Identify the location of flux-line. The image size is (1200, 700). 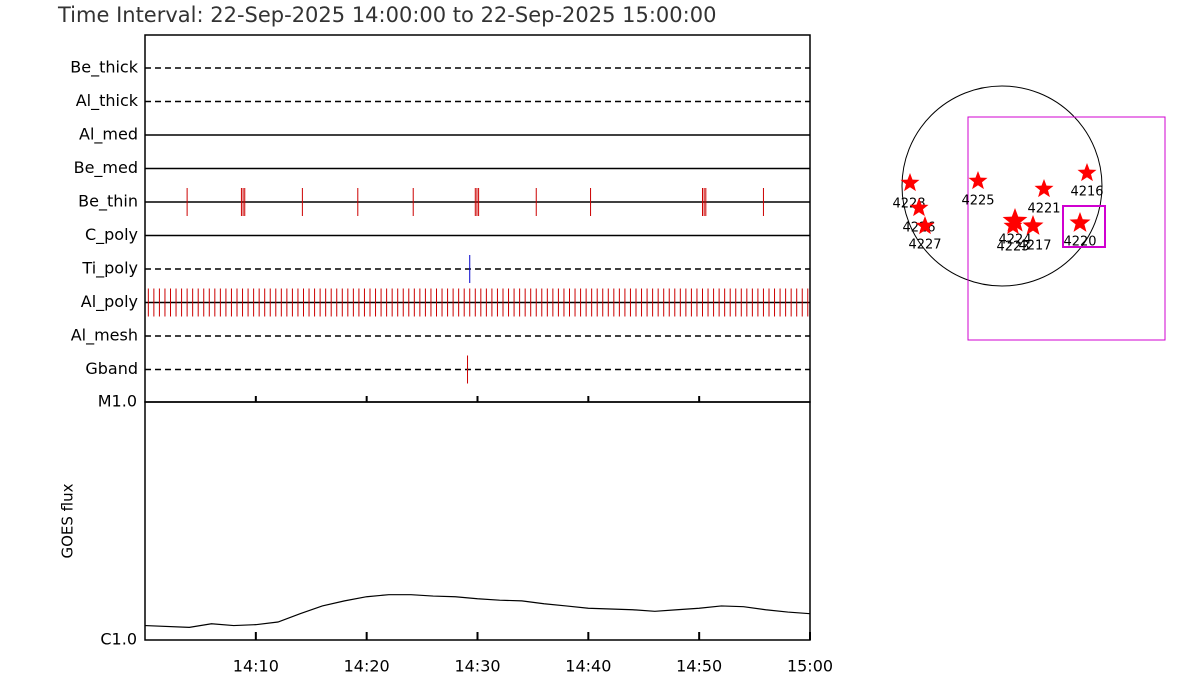
(477, 611).